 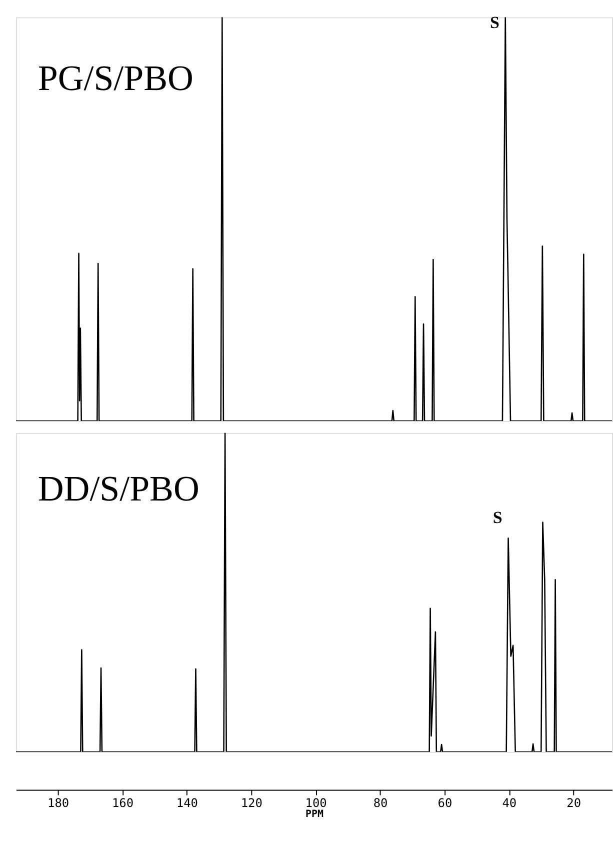 I want to click on x-tick-label: 20, so click(x=574, y=803).